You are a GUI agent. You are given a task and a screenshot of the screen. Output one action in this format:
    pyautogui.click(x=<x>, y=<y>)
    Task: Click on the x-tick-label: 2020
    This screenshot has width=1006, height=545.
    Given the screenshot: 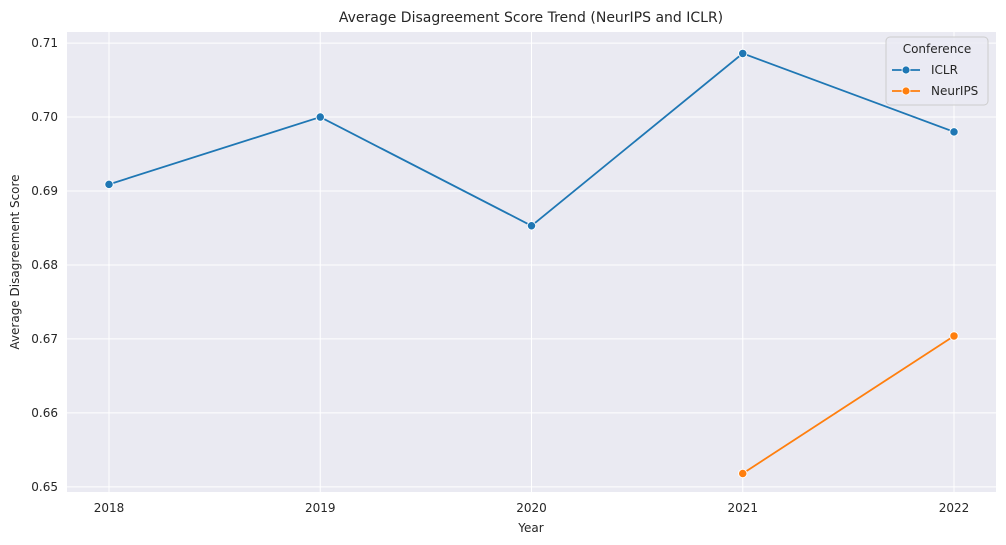 What is the action you would take?
    pyautogui.click(x=531, y=508)
    